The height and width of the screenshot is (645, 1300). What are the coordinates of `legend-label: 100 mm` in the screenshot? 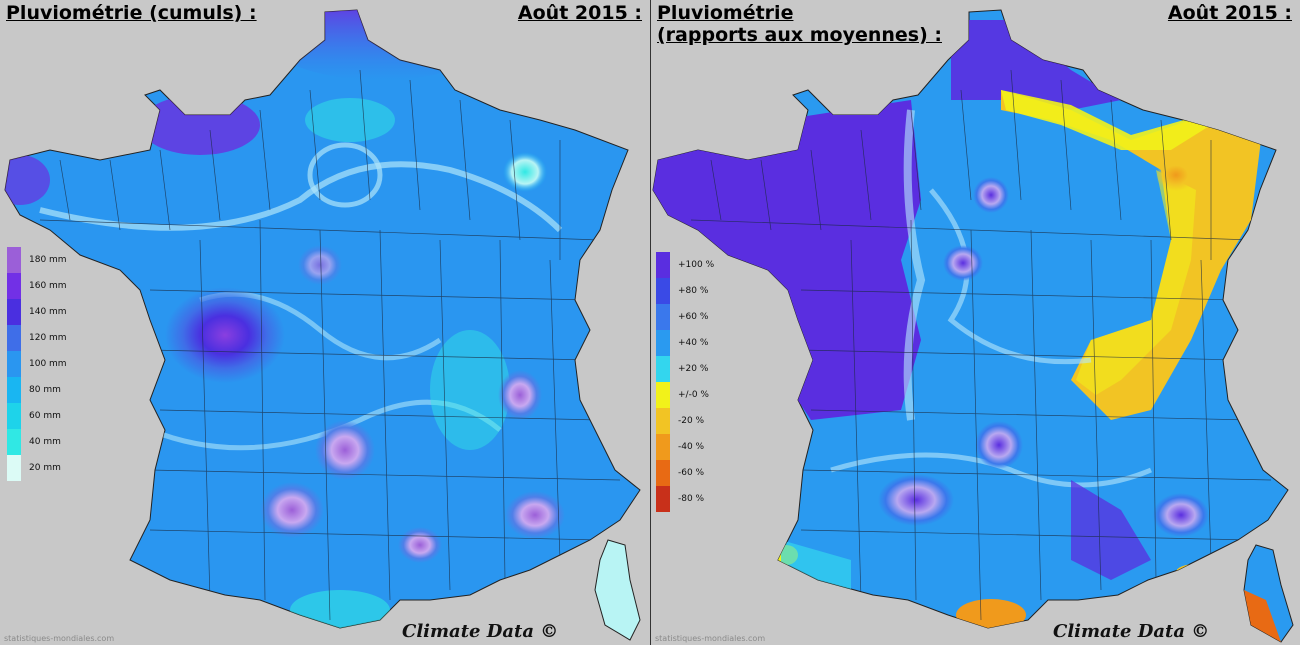 It's located at (48, 364).